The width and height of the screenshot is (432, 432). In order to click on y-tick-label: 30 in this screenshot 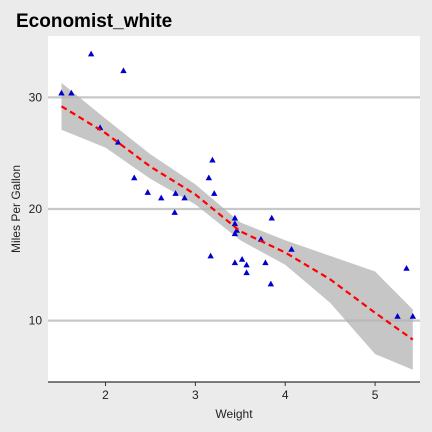, I will do `click(36, 97)`.